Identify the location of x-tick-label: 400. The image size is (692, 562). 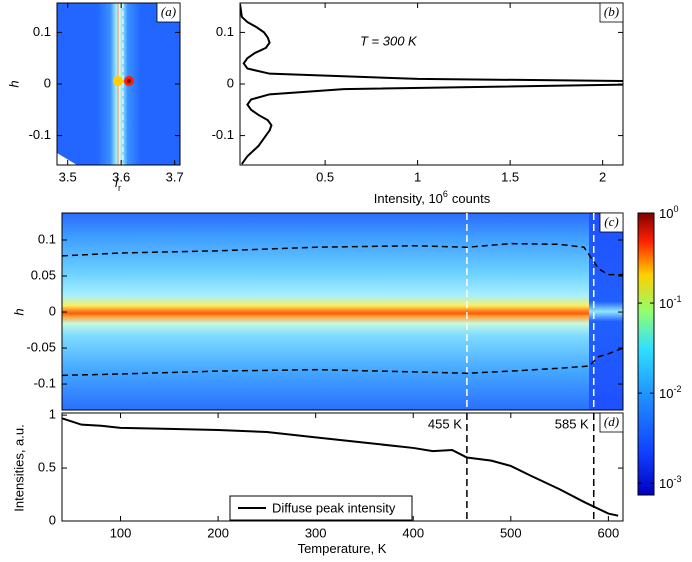
(413, 532).